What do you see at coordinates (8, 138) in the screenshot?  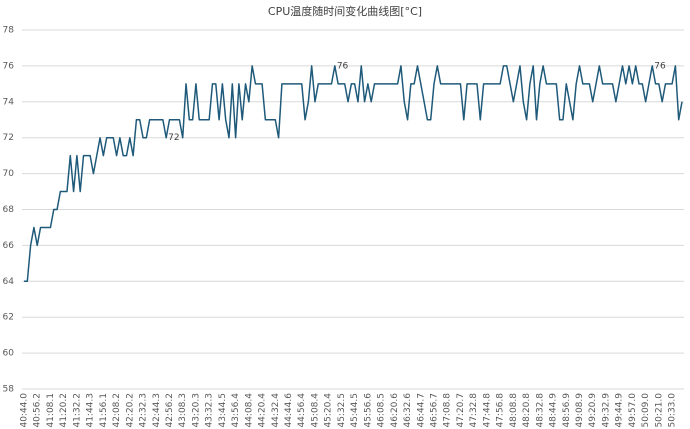 I see `y-tick-label: 72` at bounding box center [8, 138].